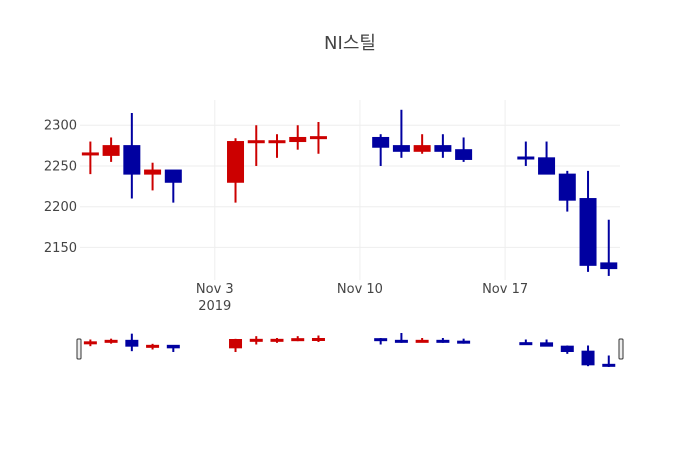  I want to click on x-tick-label: Nov 17, so click(505, 289).